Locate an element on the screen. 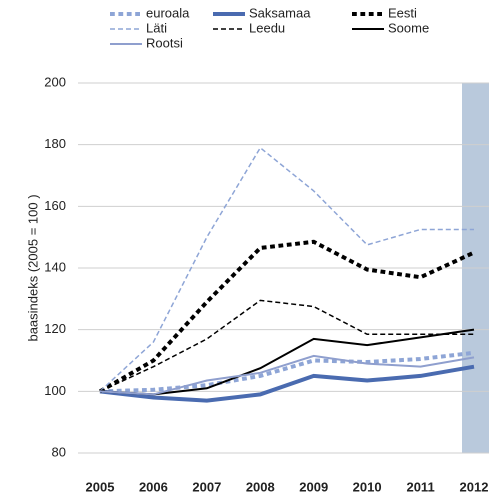 The height and width of the screenshot is (495, 489). y-tick-label: 160 is located at coordinates (55, 205).